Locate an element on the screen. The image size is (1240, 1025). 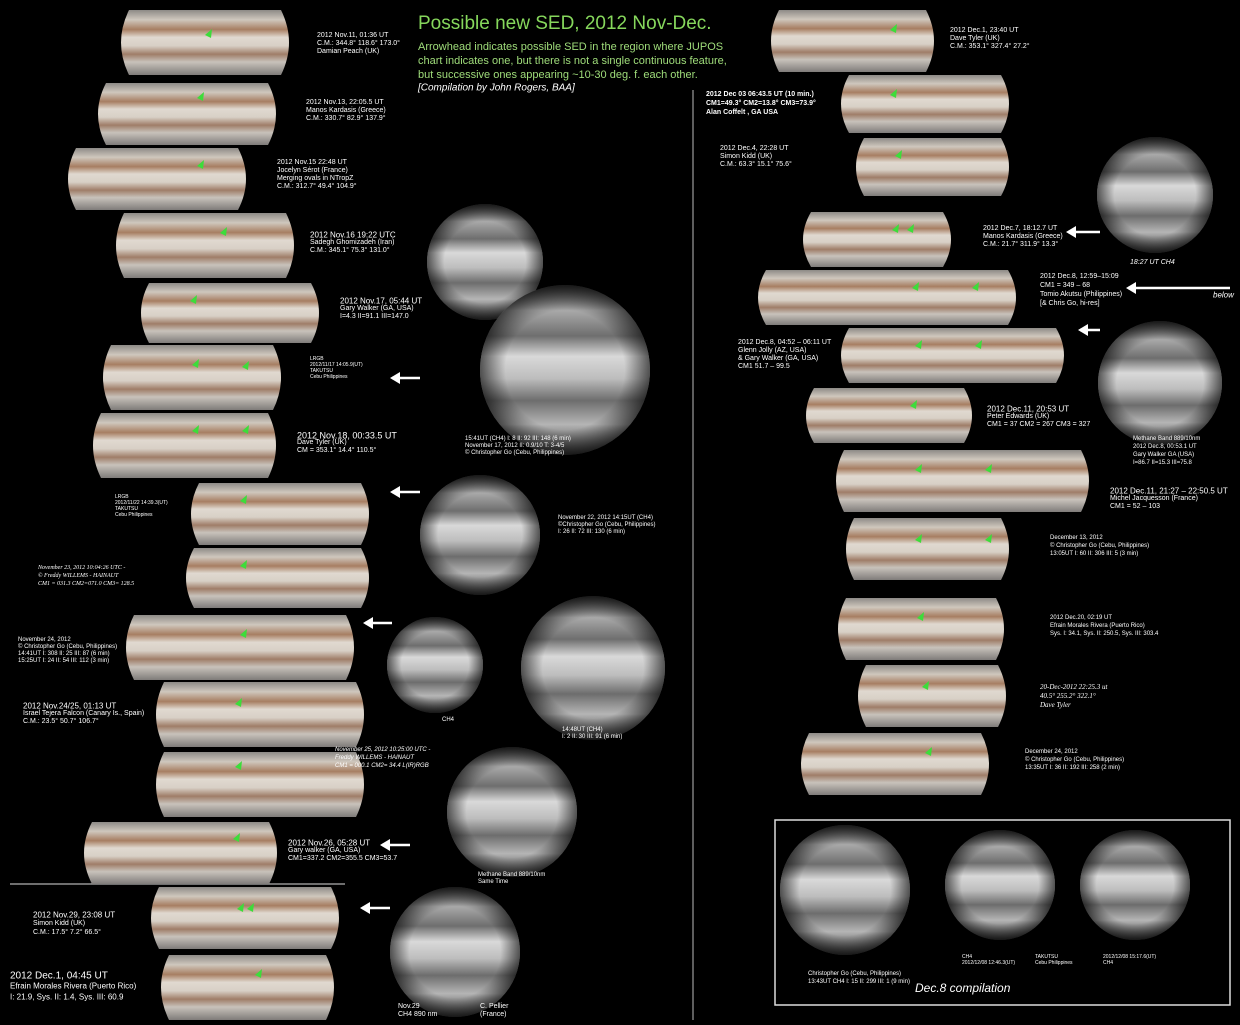
caption: 2012 Nov.18, 00:33.5 UT is located at coordinates (347, 435).